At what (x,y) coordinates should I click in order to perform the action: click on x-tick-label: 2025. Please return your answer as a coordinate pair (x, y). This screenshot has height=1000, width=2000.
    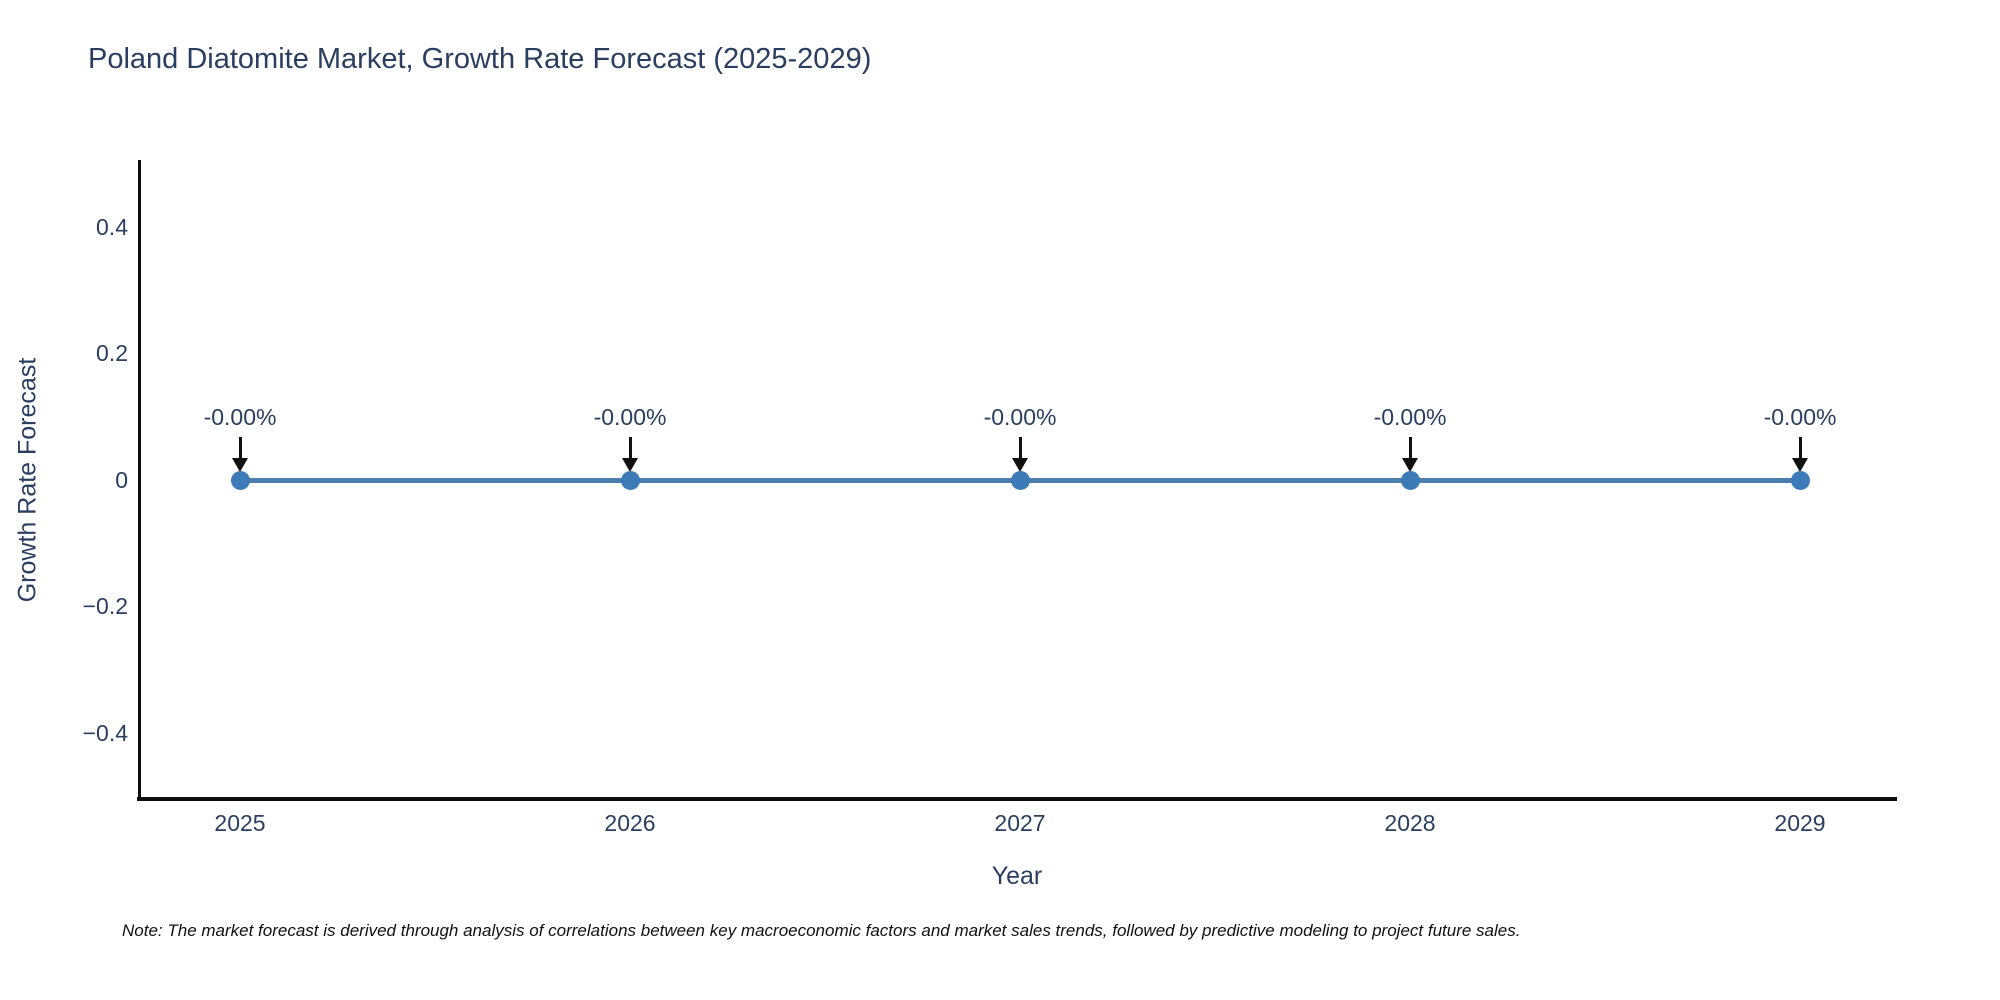
    Looking at the image, I should click on (240, 823).